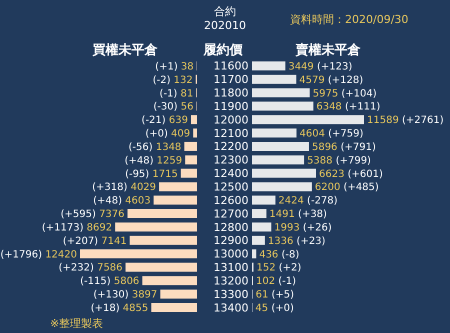 The image size is (450, 333). What do you see at coordinates (223, 50) in the screenshot?
I see `y-axis-title: 履約價` at bounding box center [223, 50].